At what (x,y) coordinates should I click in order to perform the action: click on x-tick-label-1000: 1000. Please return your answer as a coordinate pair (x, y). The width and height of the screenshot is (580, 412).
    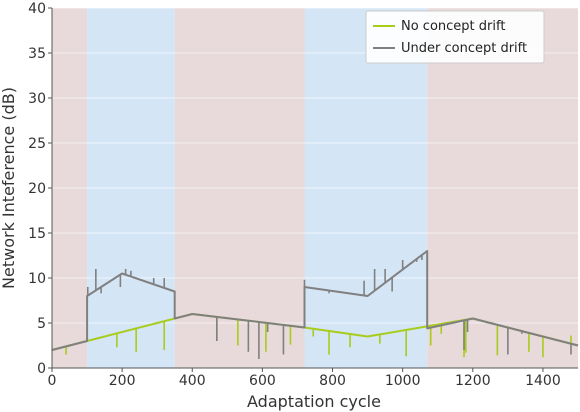
    Looking at the image, I should click on (403, 381).